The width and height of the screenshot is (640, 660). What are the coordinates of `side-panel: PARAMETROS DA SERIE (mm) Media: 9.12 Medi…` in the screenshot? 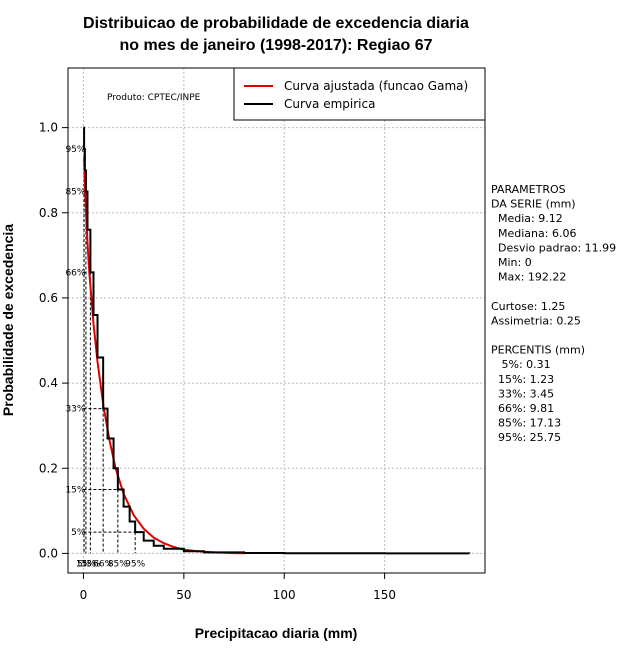 It's located at (553, 313).